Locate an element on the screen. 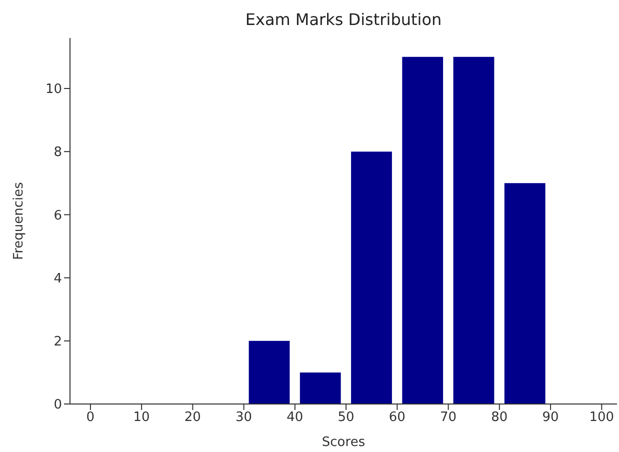 The height and width of the screenshot is (452, 619). y-tick-label: 0 is located at coordinates (58, 405).